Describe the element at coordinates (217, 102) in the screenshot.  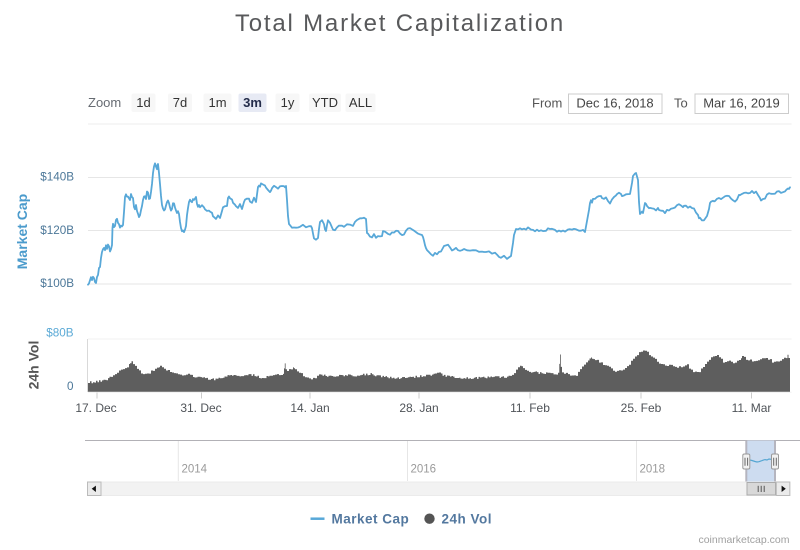
I see `svg-text: 1m` at that location.